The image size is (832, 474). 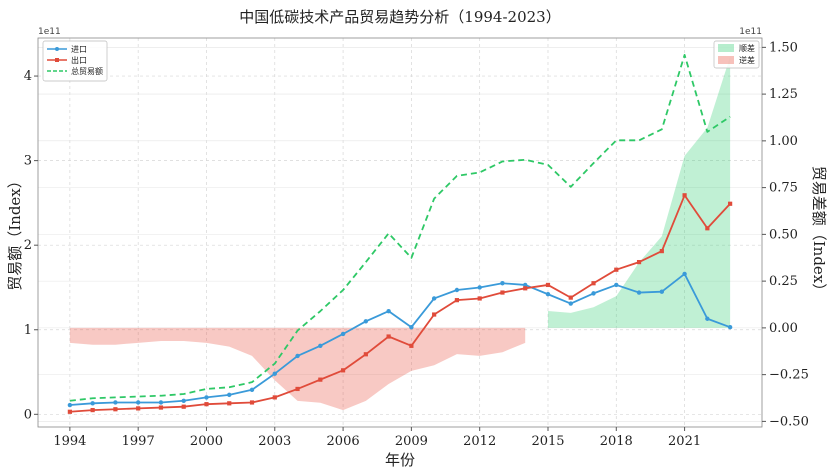 What do you see at coordinates (28, 76) in the screenshot?
I see `y-tick-label: 4` at bounding box center [28, 76].